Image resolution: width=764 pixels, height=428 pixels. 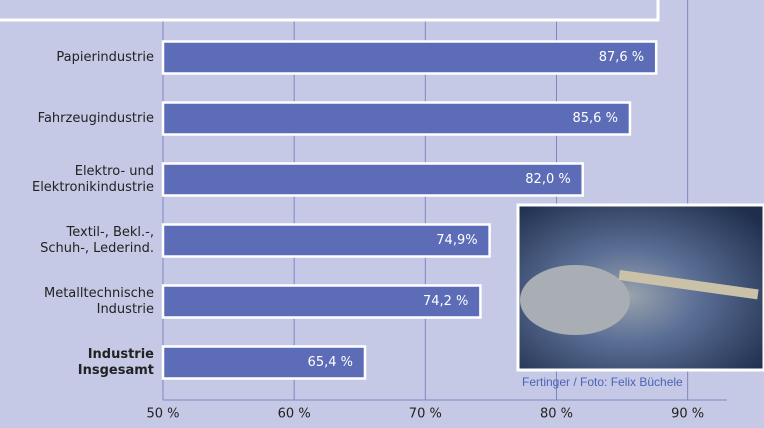 I want to click on x-tick-label: 90 %, so click(x=687, y=414).